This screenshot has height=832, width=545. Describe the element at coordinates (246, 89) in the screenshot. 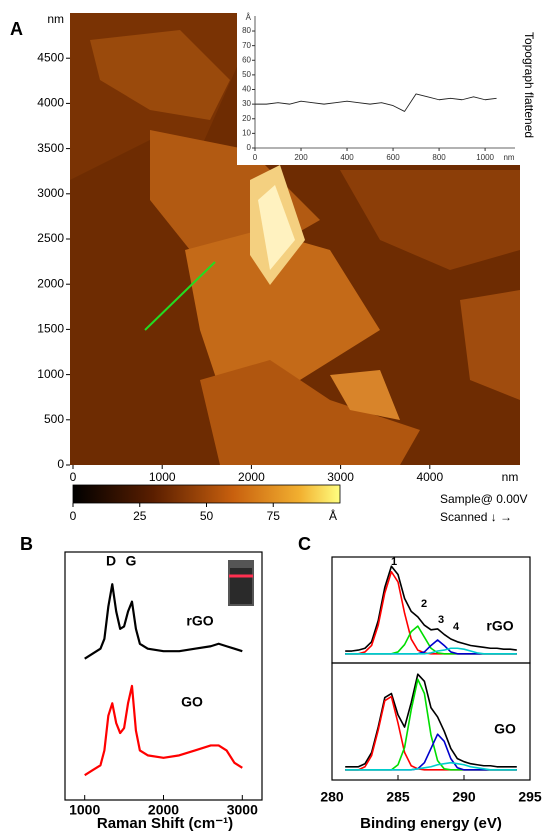

I see `y-tick-label: 40` at that location.